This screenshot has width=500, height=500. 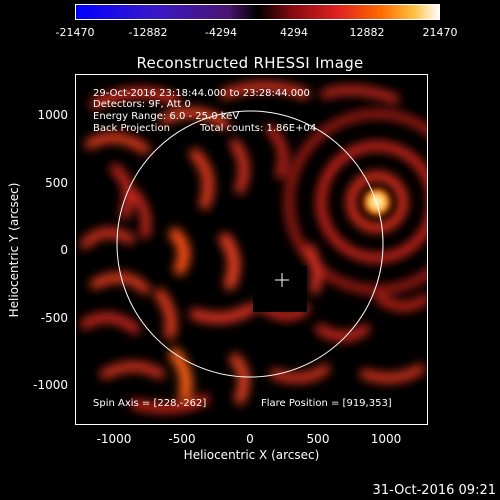 What do you see at coordinates (56, 183) in the screenshot?
I see `y-tick-label: 500` at bounding box center [56, 183].